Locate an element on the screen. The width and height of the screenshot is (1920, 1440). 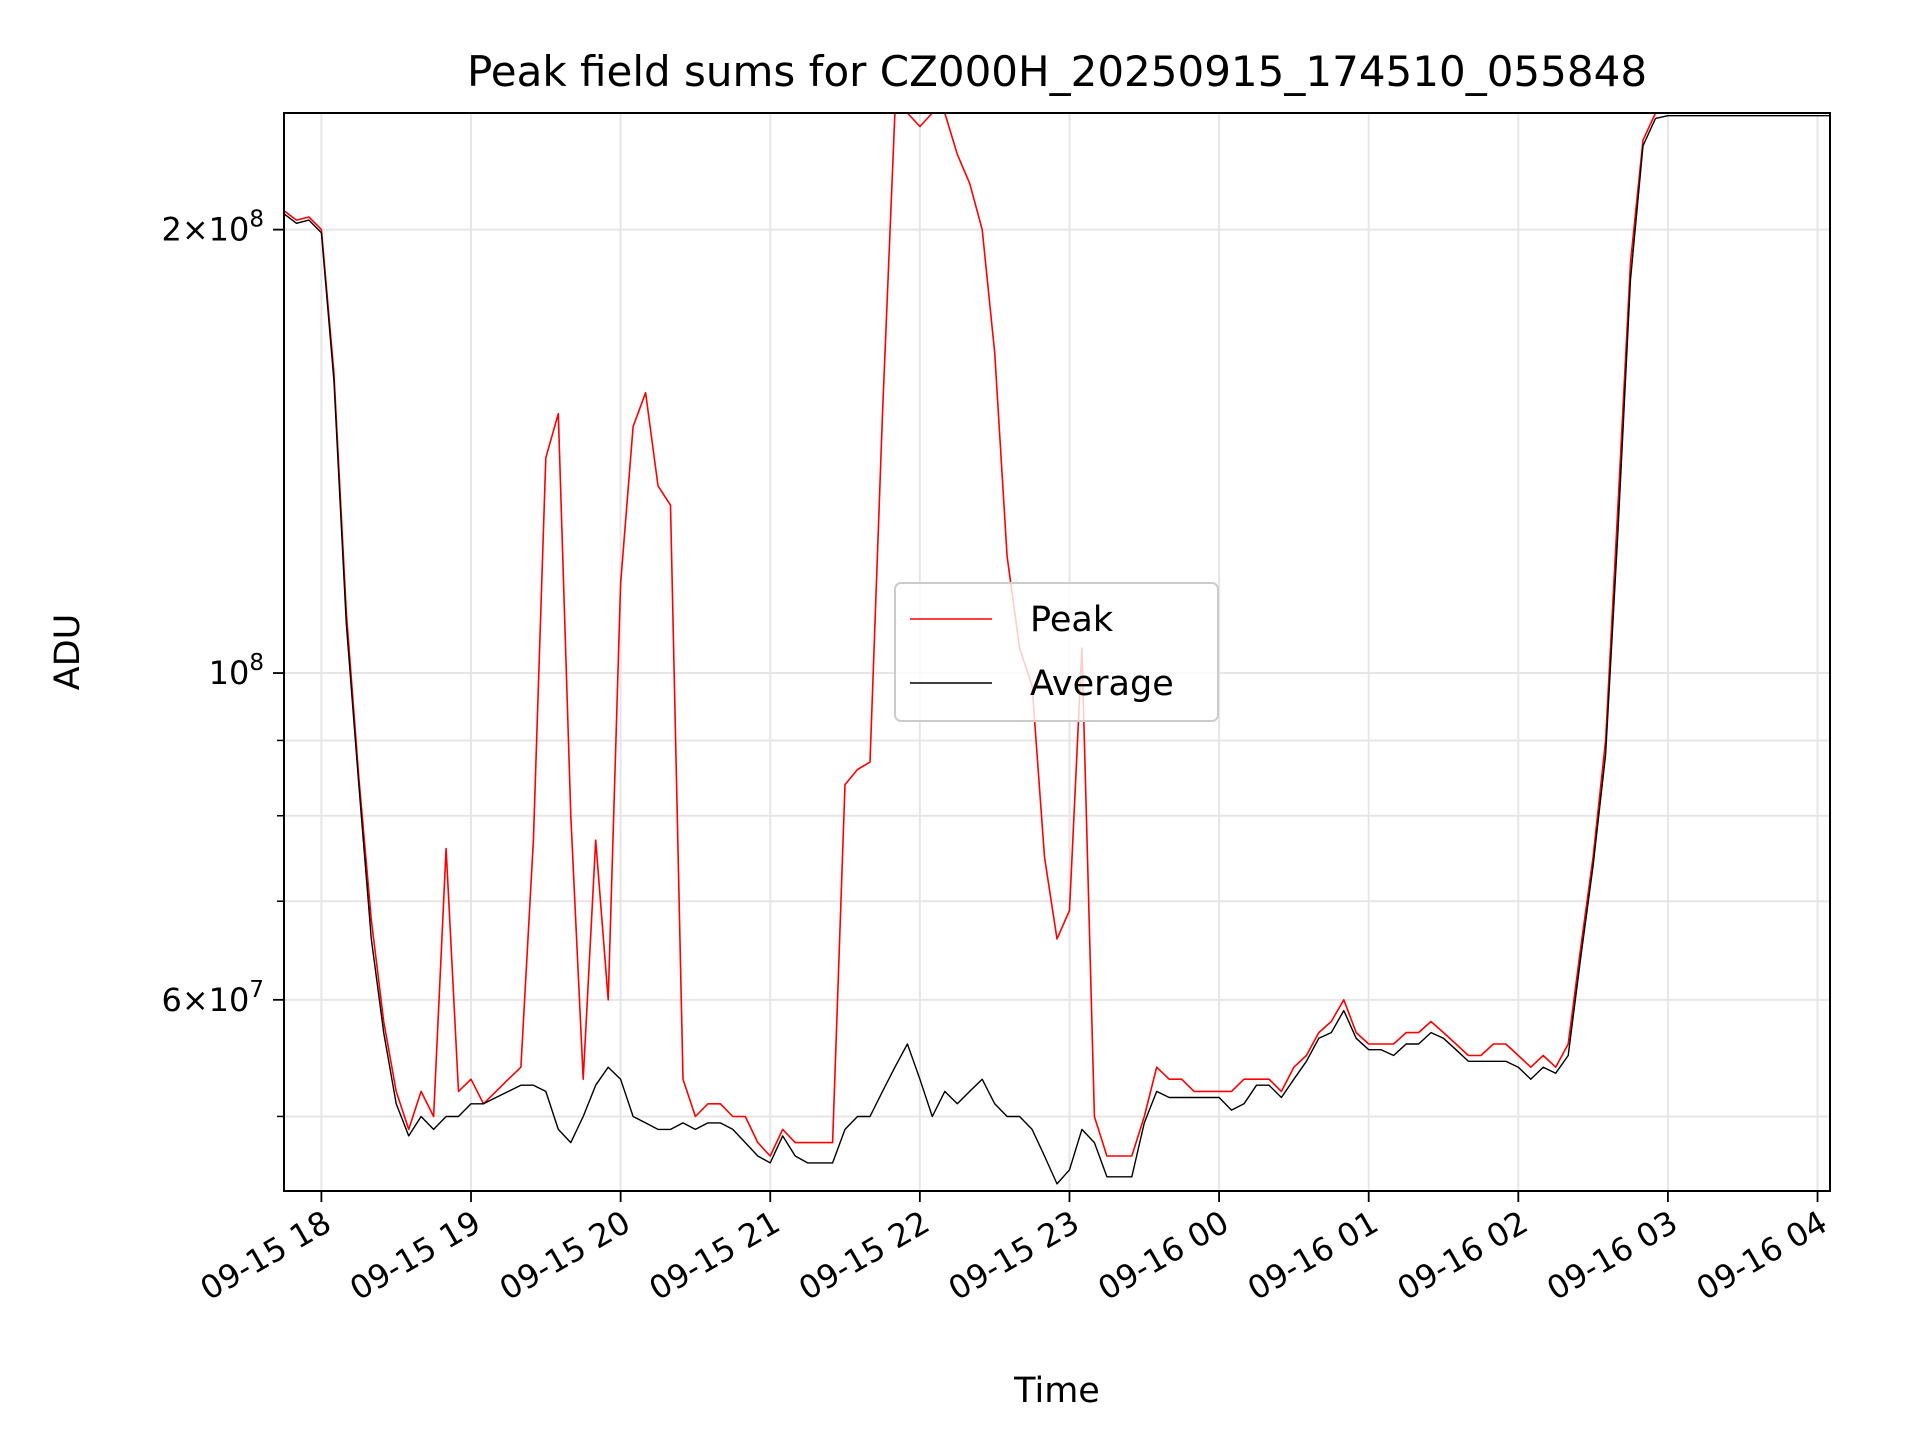
x-axis-label: Time is located at coordinates (1056, 1391).